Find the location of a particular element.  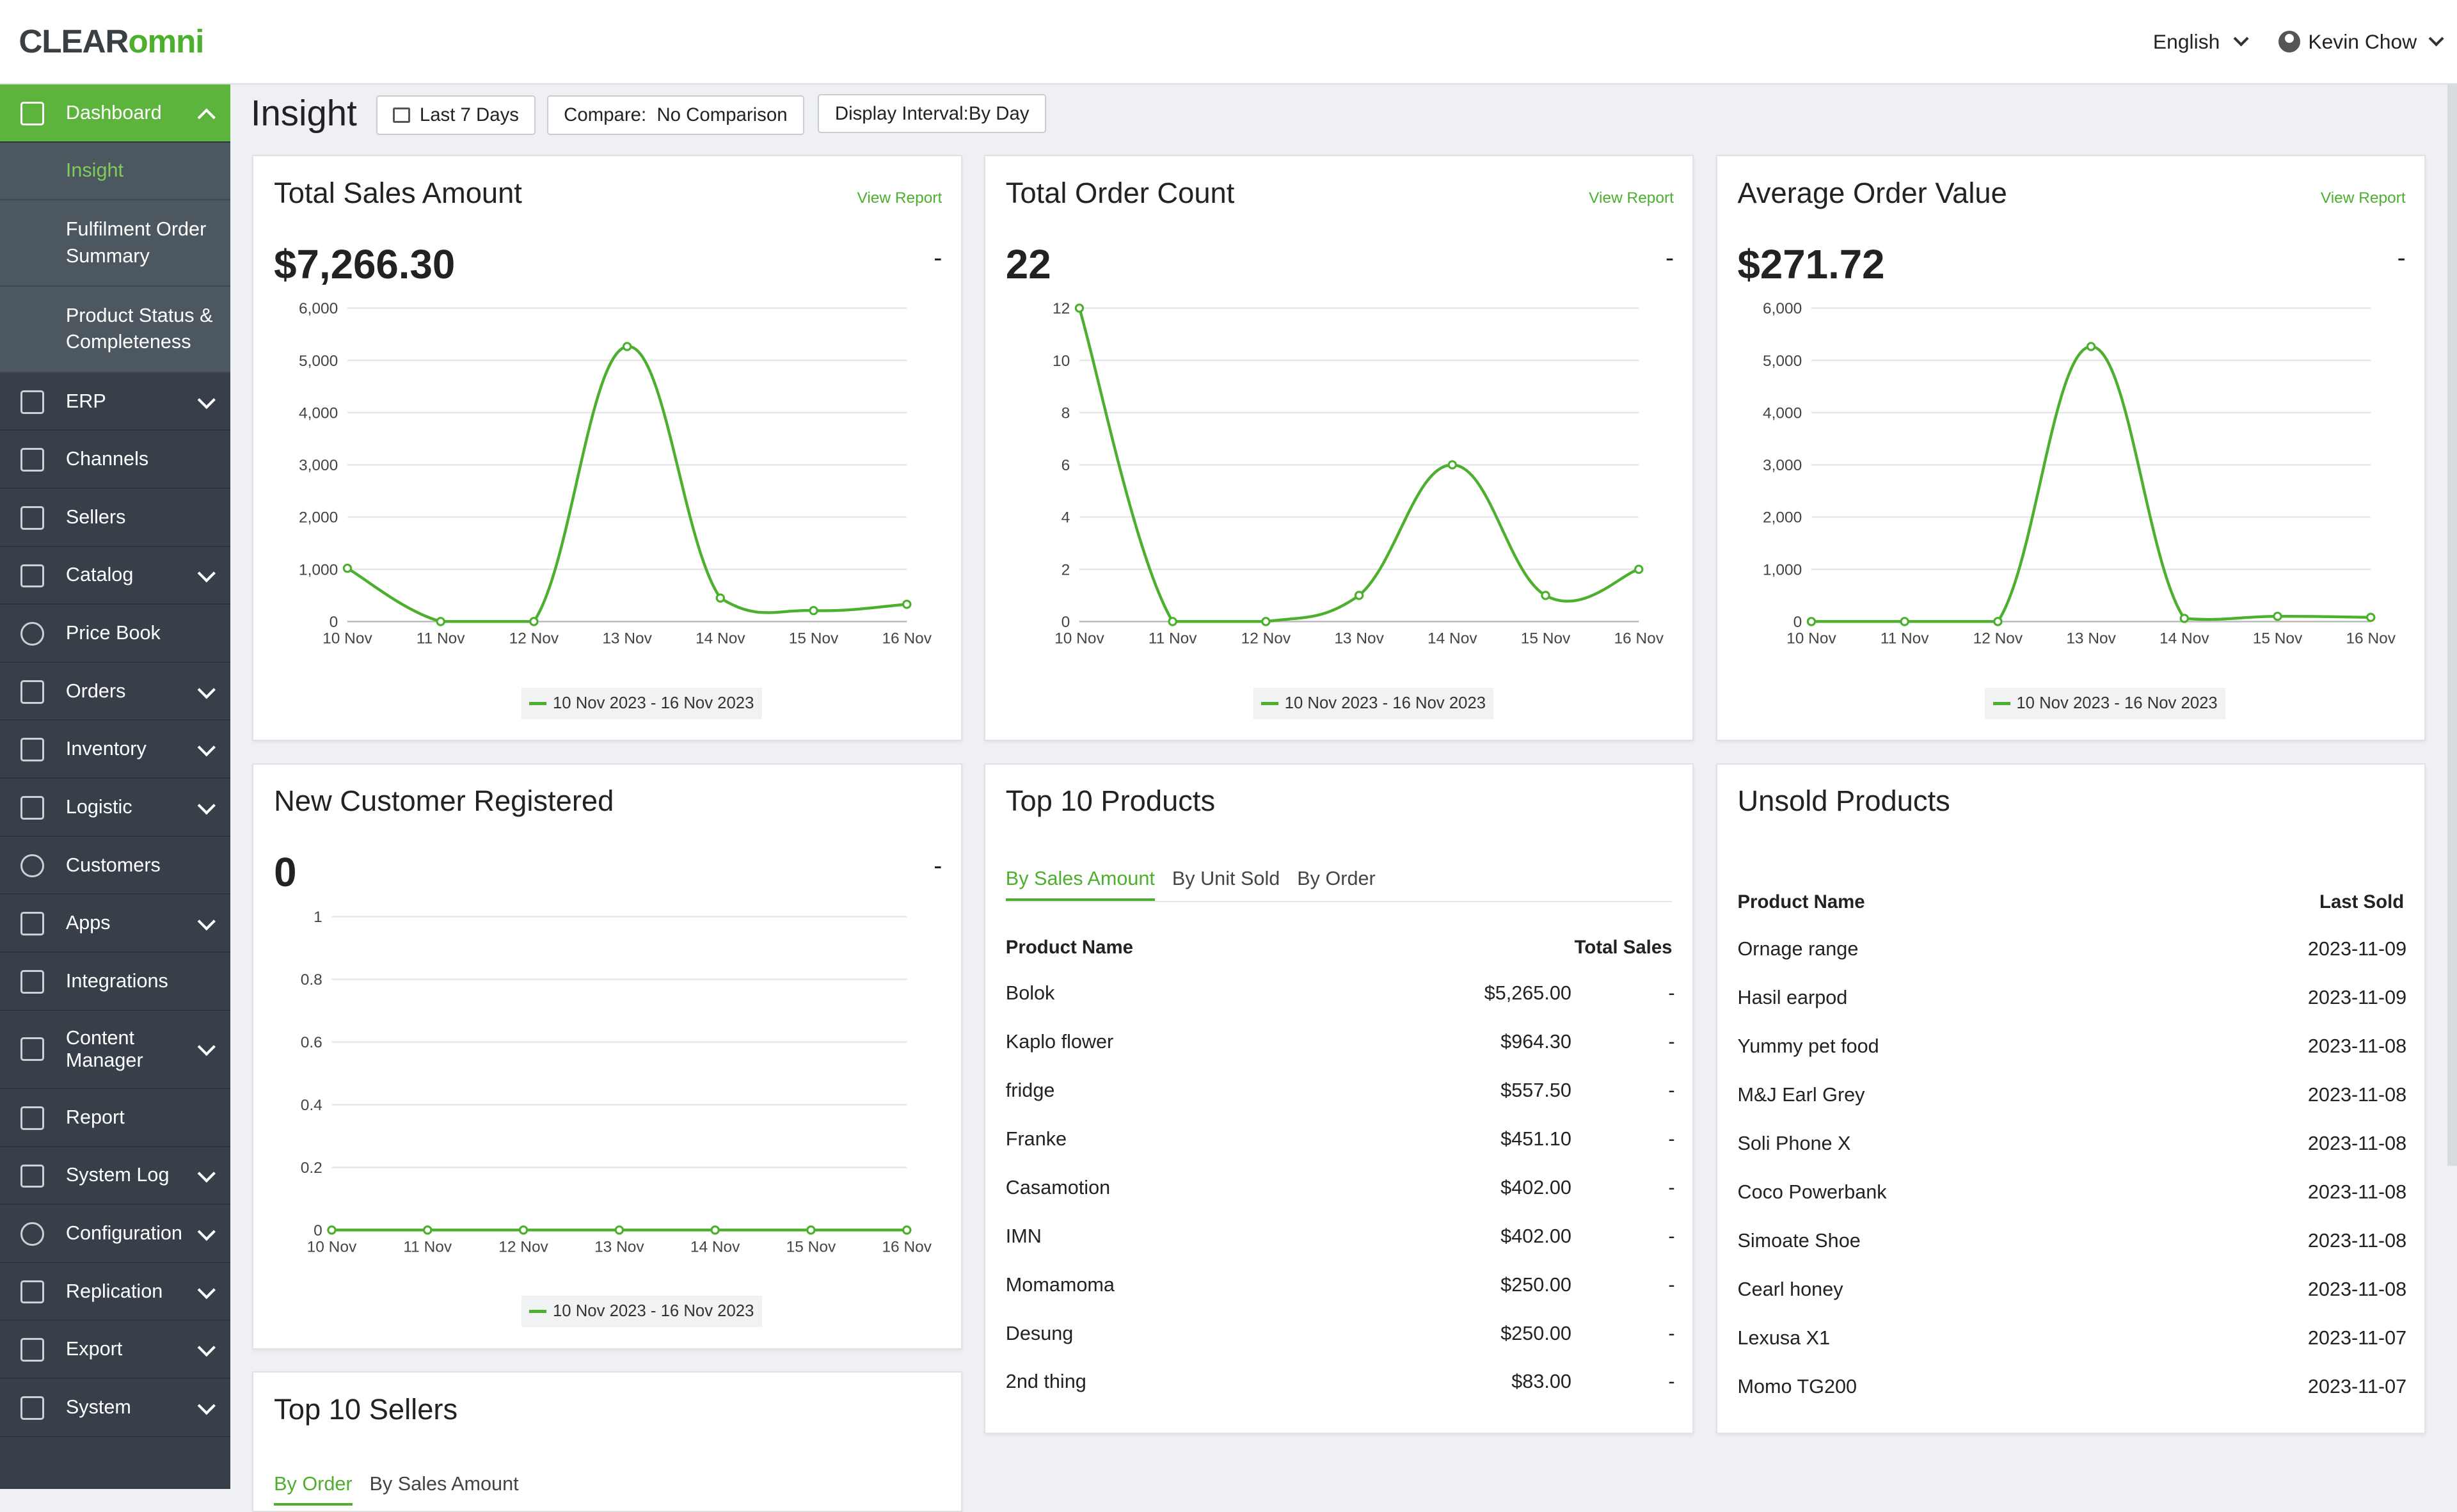

table-row: M&J Earl Grey 2023-11-08 is located at coordinates (2071, 1096).